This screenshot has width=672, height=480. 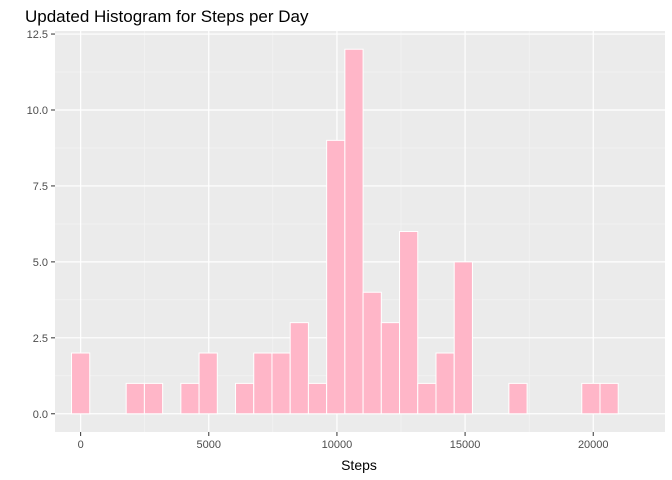 What do you see at coordinates (465, 445) in the screenshot?
I see `x-tick-label: 15000` at bounding box center [465, 445].